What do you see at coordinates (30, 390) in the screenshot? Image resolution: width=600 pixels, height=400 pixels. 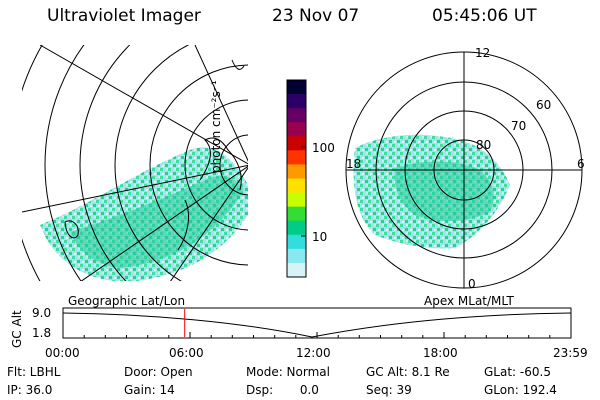 I see `ip-info: IP: 36.0` at bounding box center [30, 390].